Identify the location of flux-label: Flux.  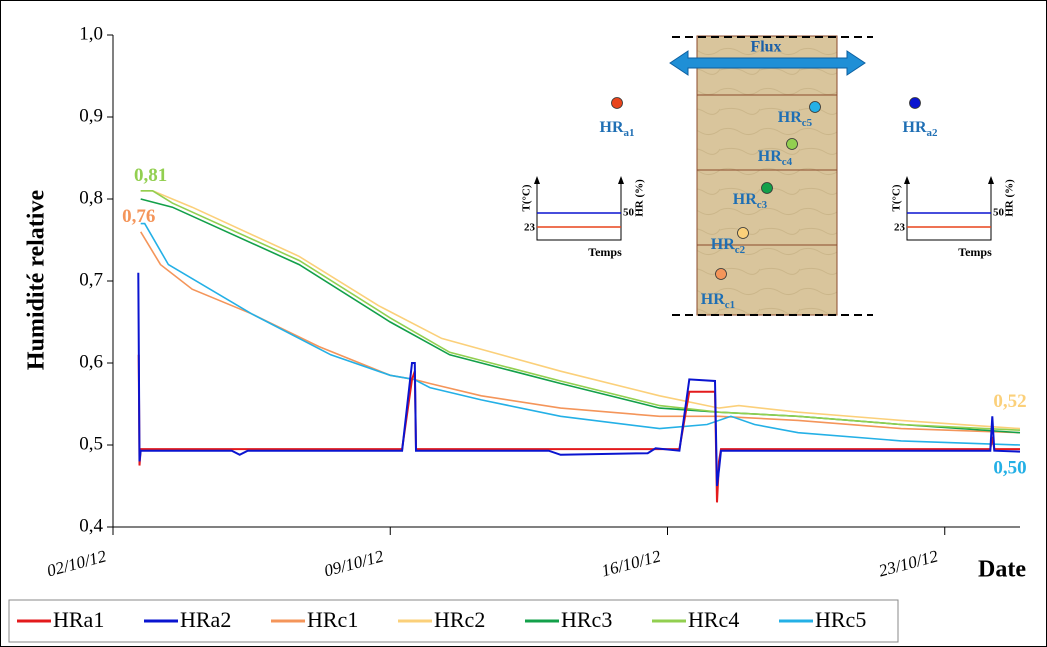
(765, 47).